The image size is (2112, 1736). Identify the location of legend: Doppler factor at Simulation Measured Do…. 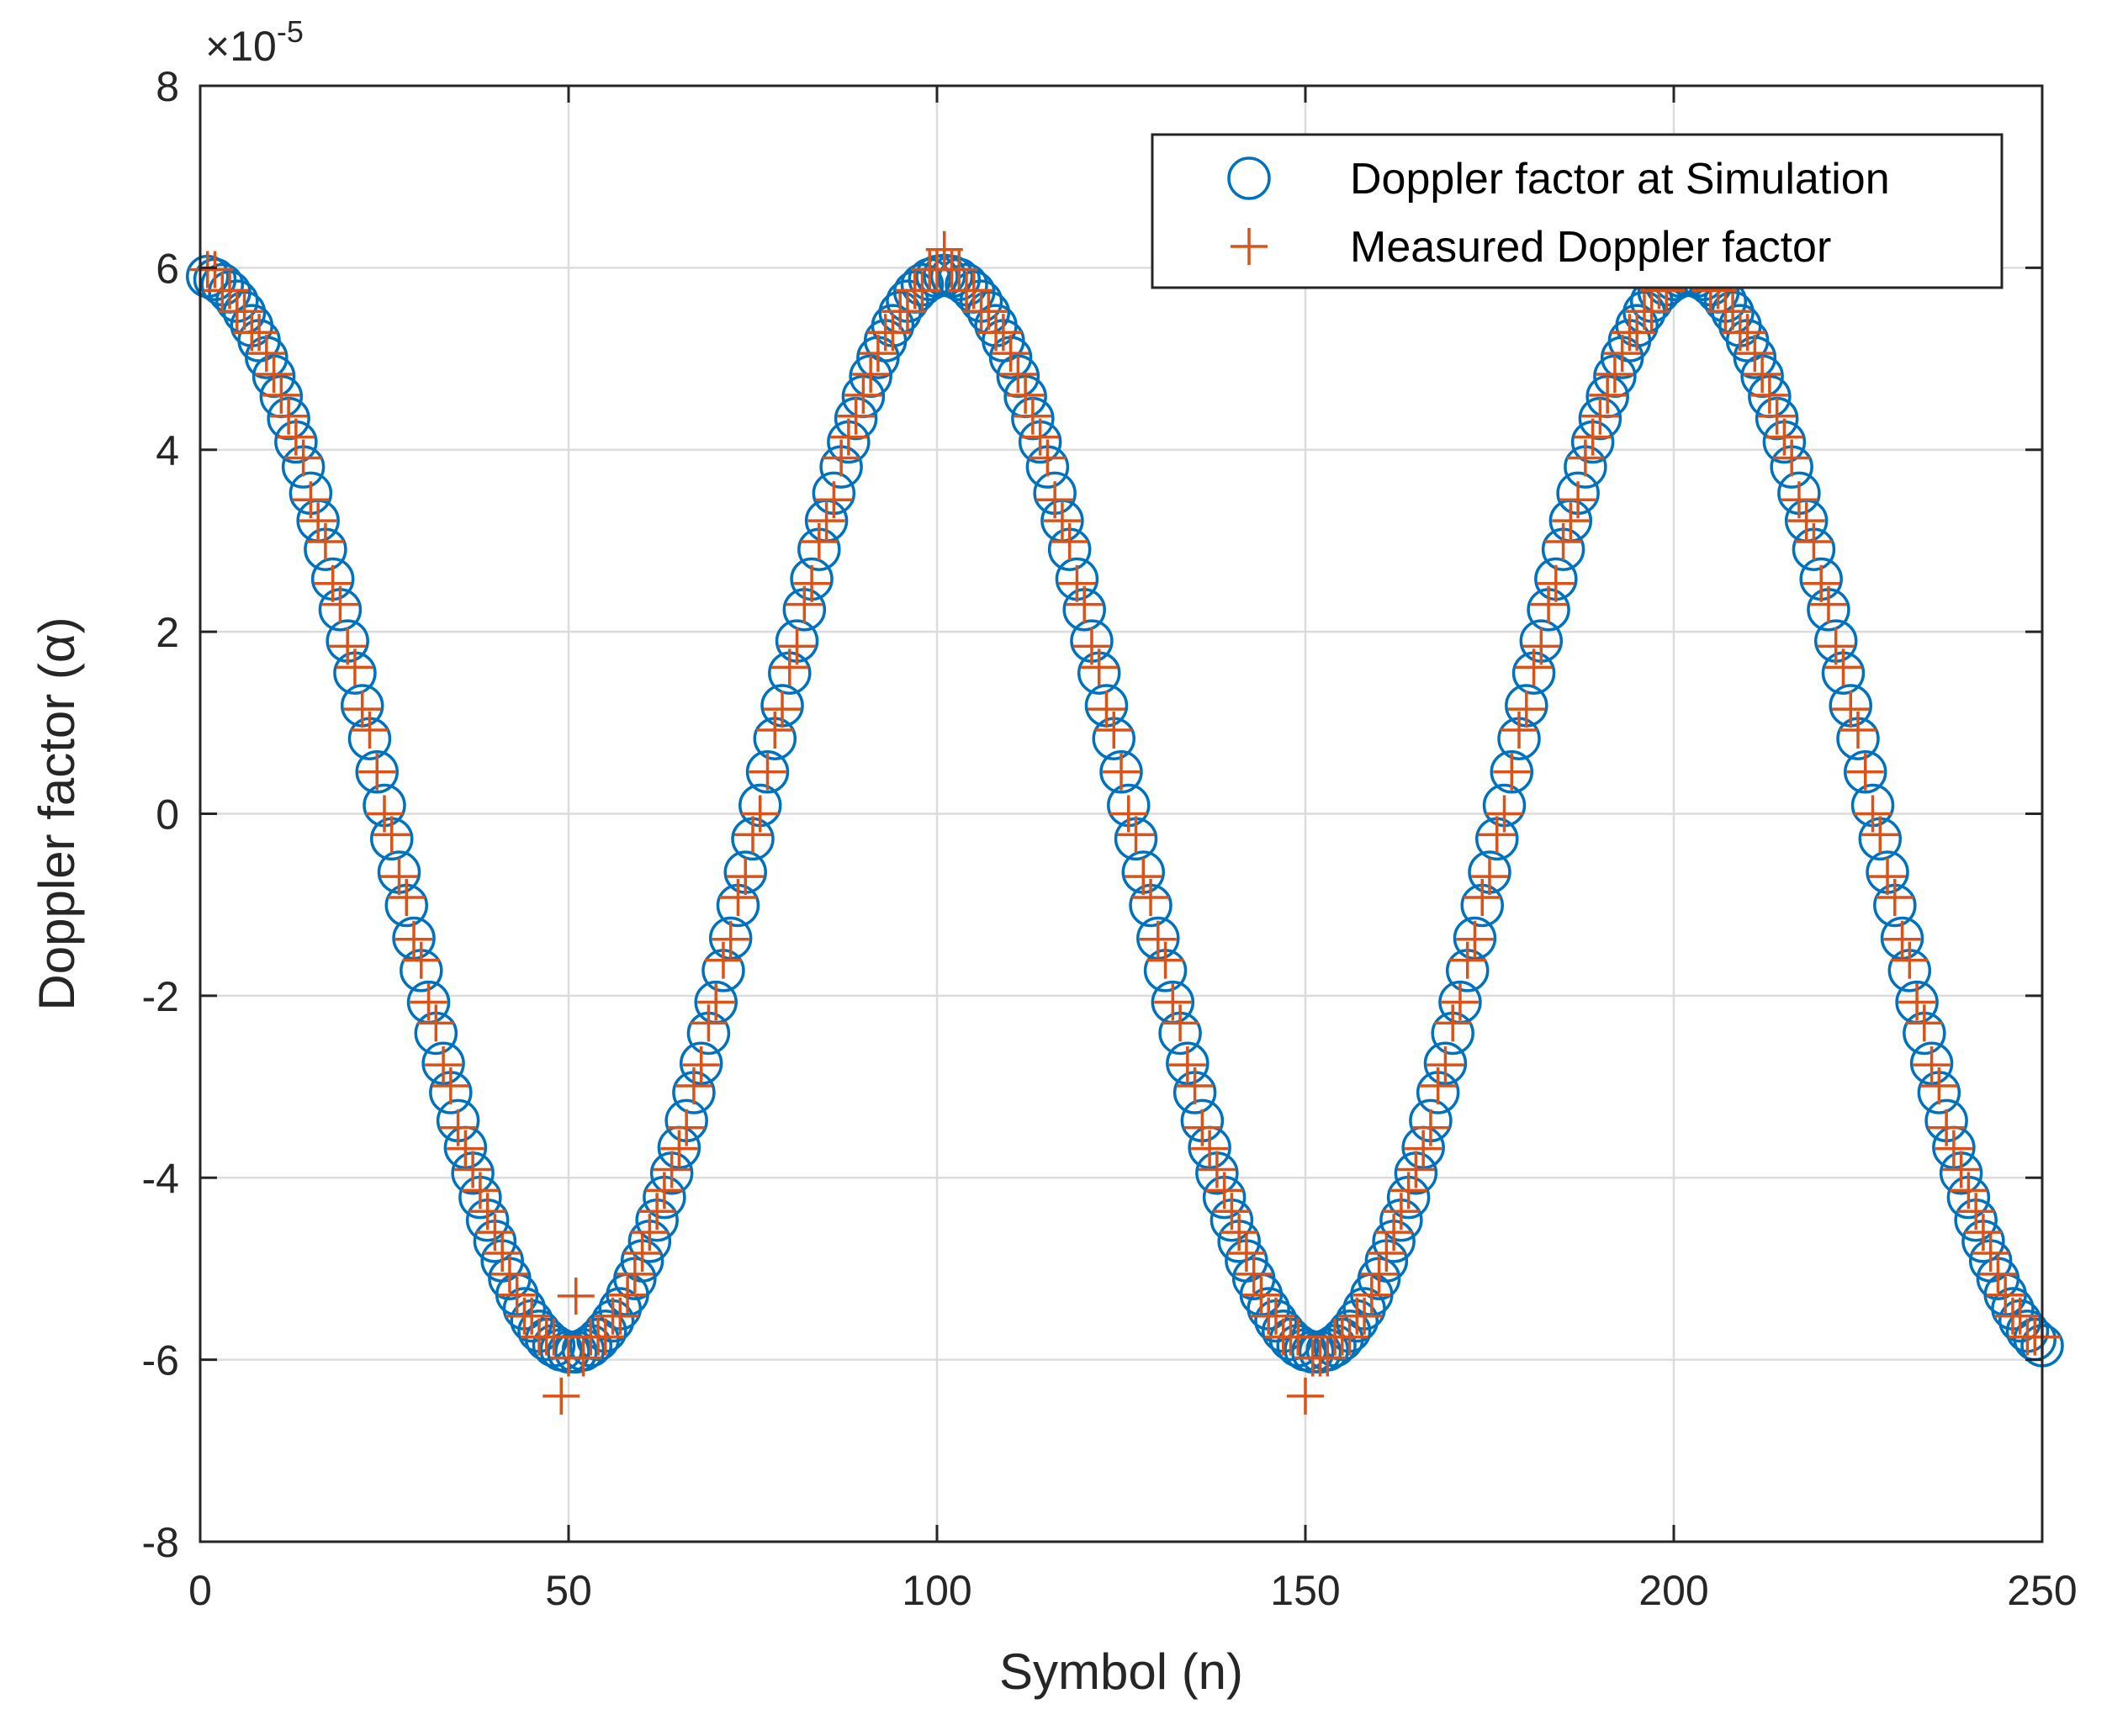
(1577, 211).